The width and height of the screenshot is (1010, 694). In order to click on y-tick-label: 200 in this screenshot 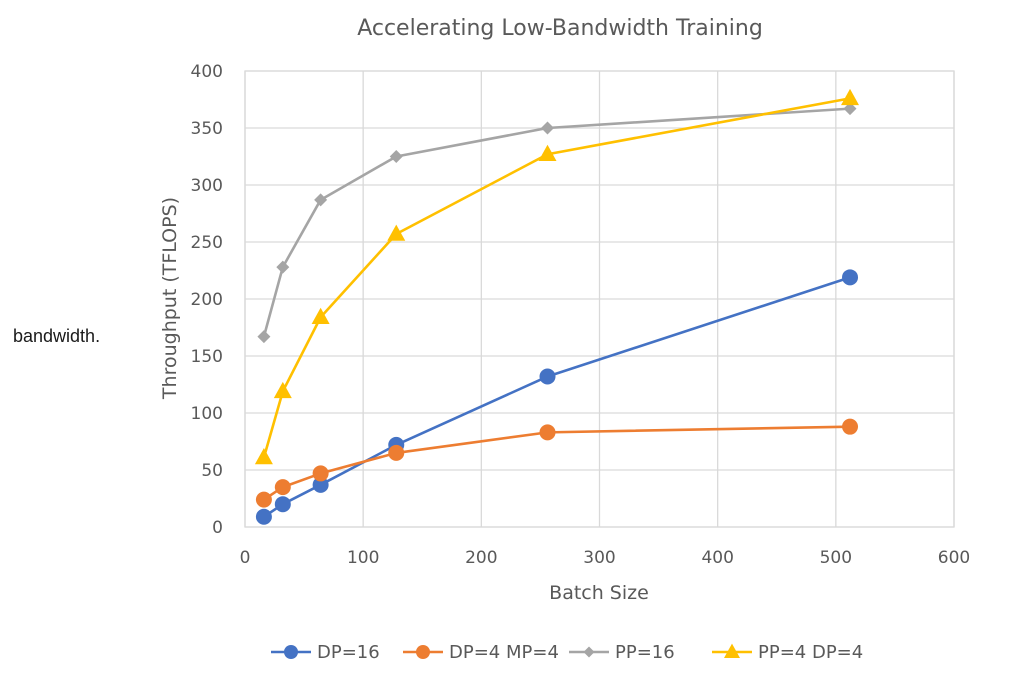, I will do `click(207, 300)`.